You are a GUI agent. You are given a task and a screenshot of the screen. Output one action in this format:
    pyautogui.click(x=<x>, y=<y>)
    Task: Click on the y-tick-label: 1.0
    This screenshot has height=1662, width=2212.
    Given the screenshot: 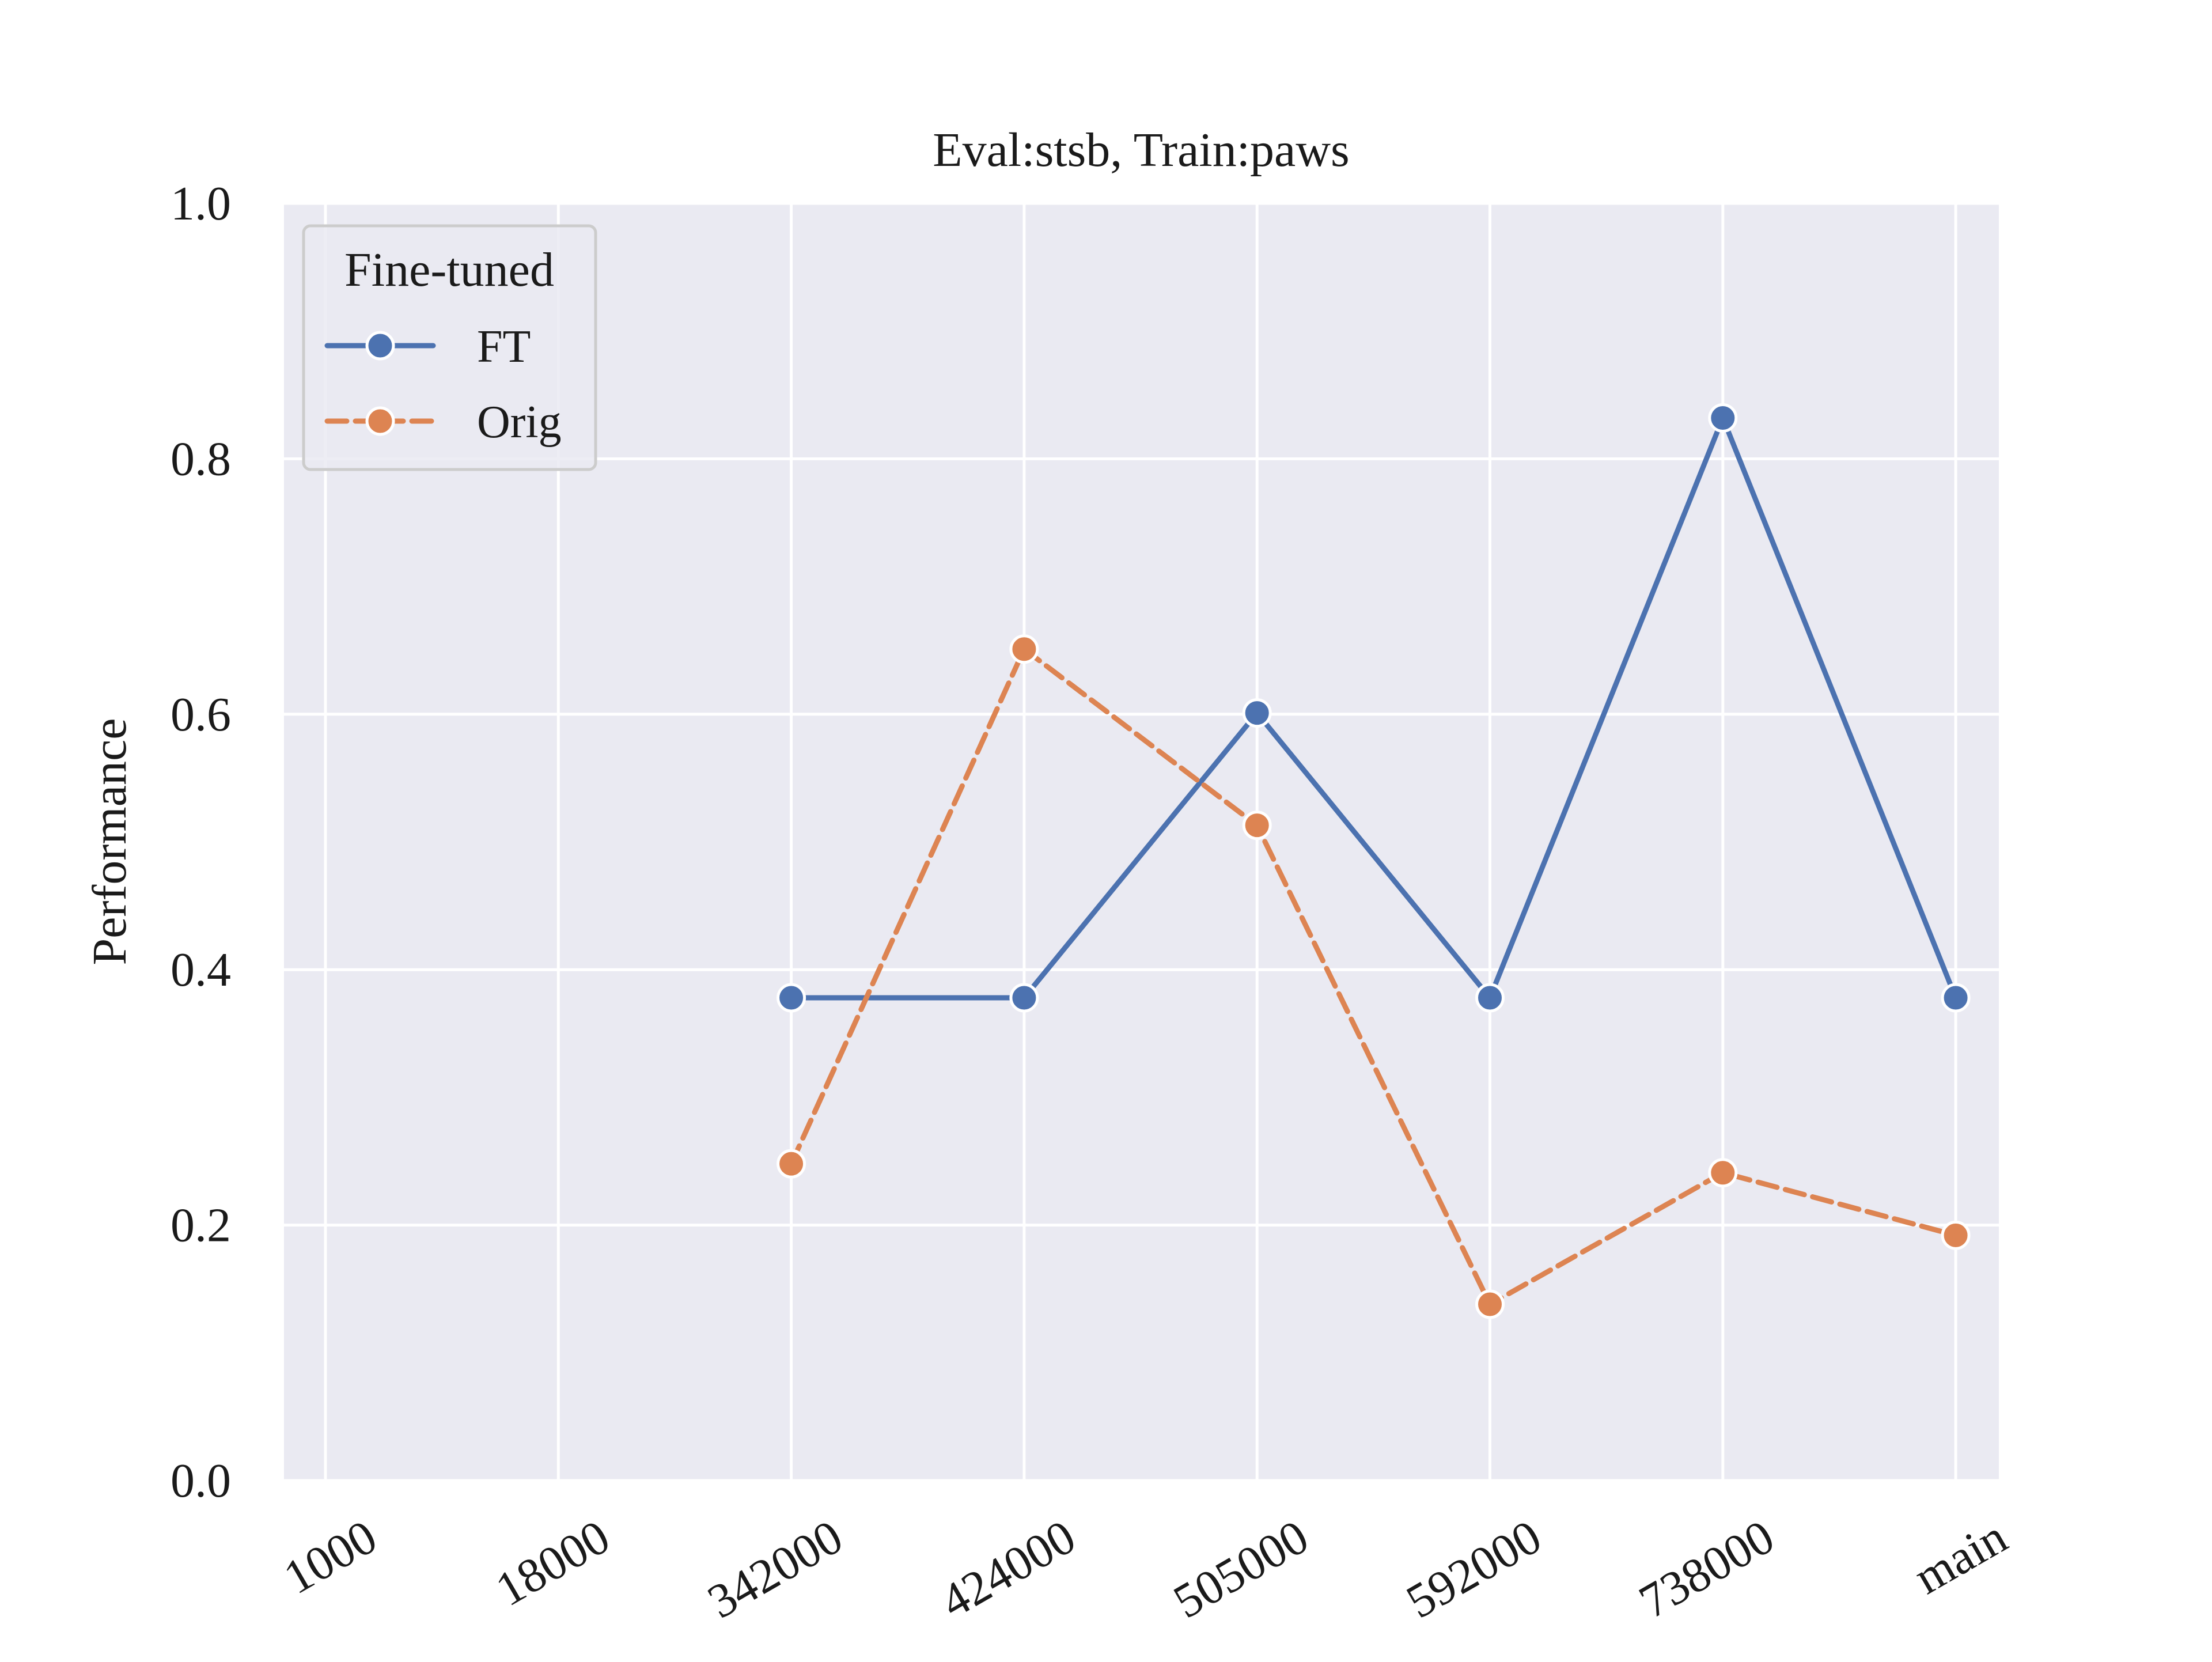 What is the action you would take?
    pyautogui.click(x=201, y=204)
    